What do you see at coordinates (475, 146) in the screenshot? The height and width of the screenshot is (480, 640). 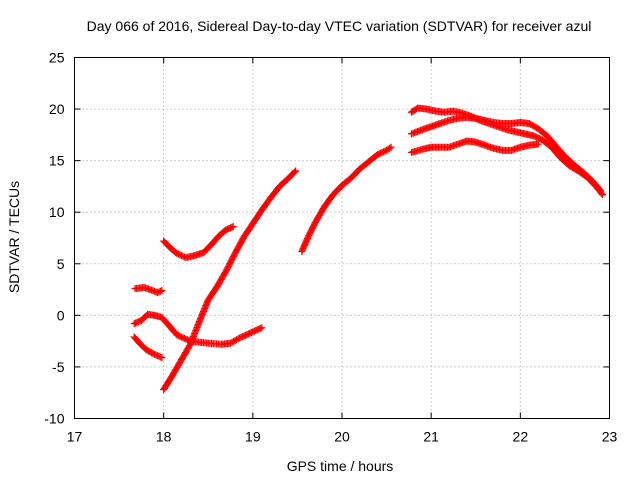 I see `series-arc-i` at bounding box center [475, 146].